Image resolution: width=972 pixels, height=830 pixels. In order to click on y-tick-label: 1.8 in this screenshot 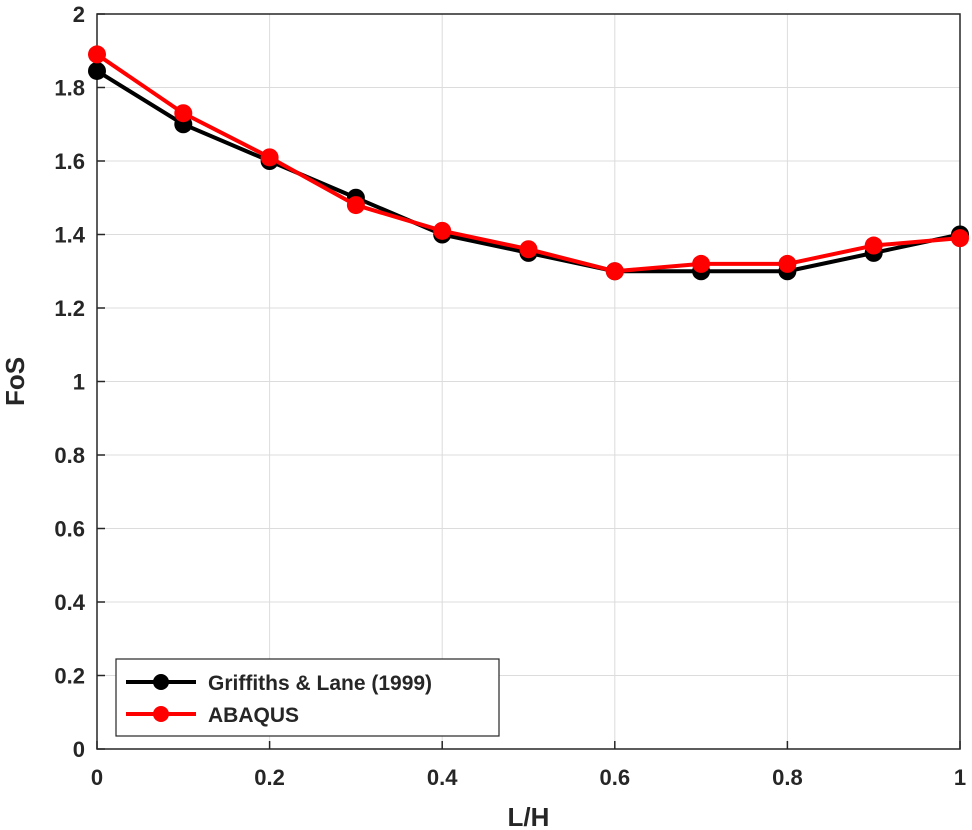, I will do `click(69, 88)`.